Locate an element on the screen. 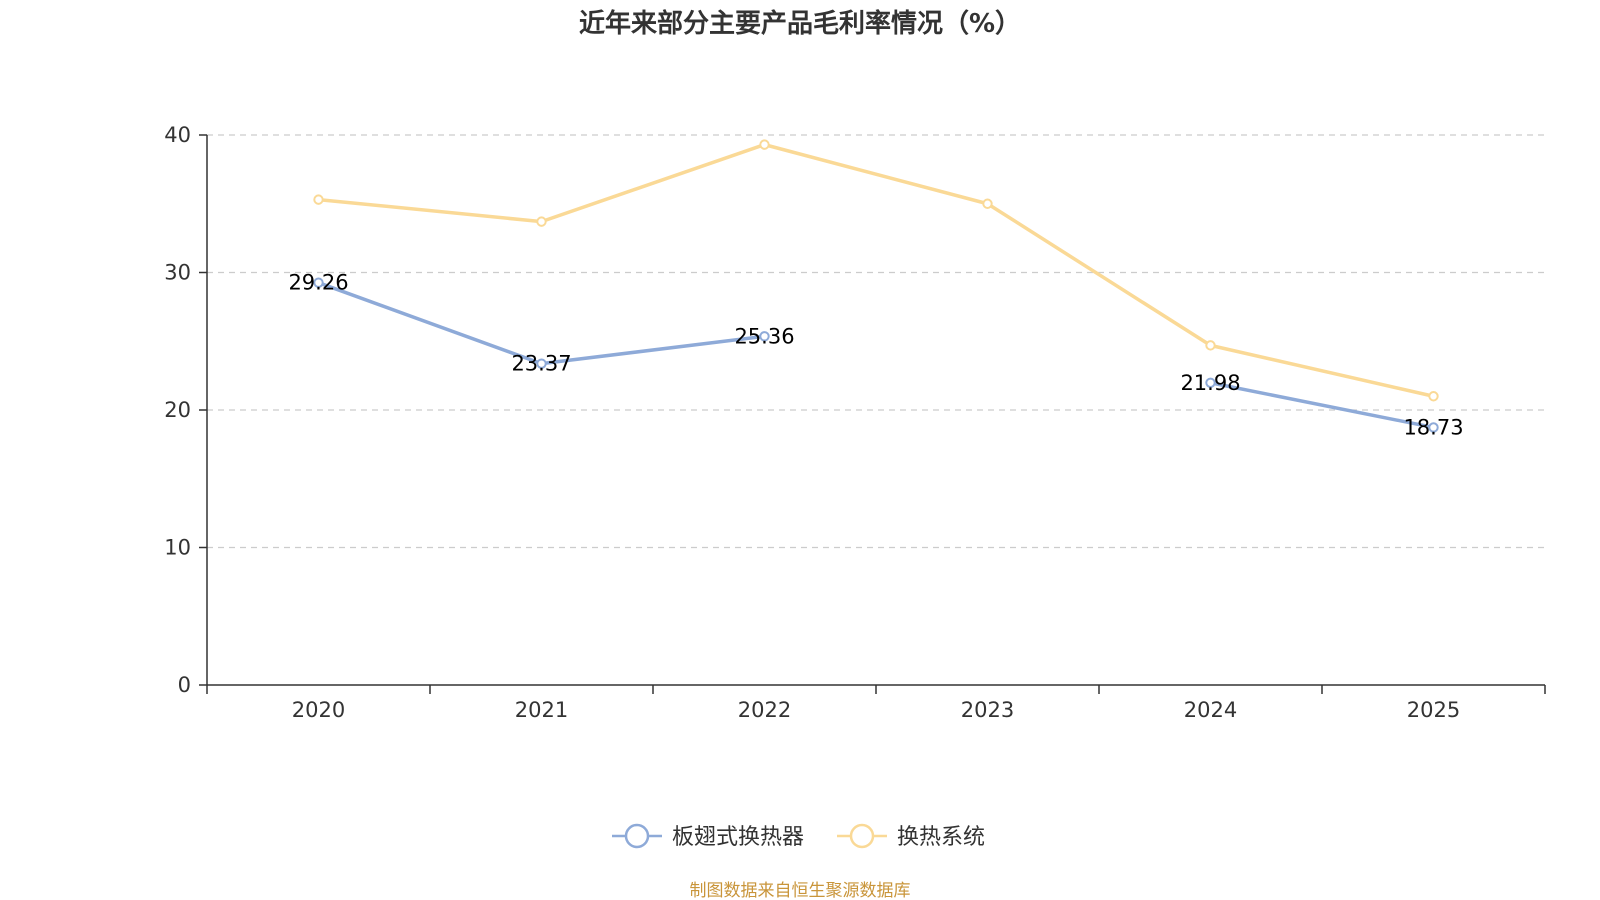 This screenshot has width=1600, height=900. x-tick-label: 2025 is located at coordinates (1433, 710).